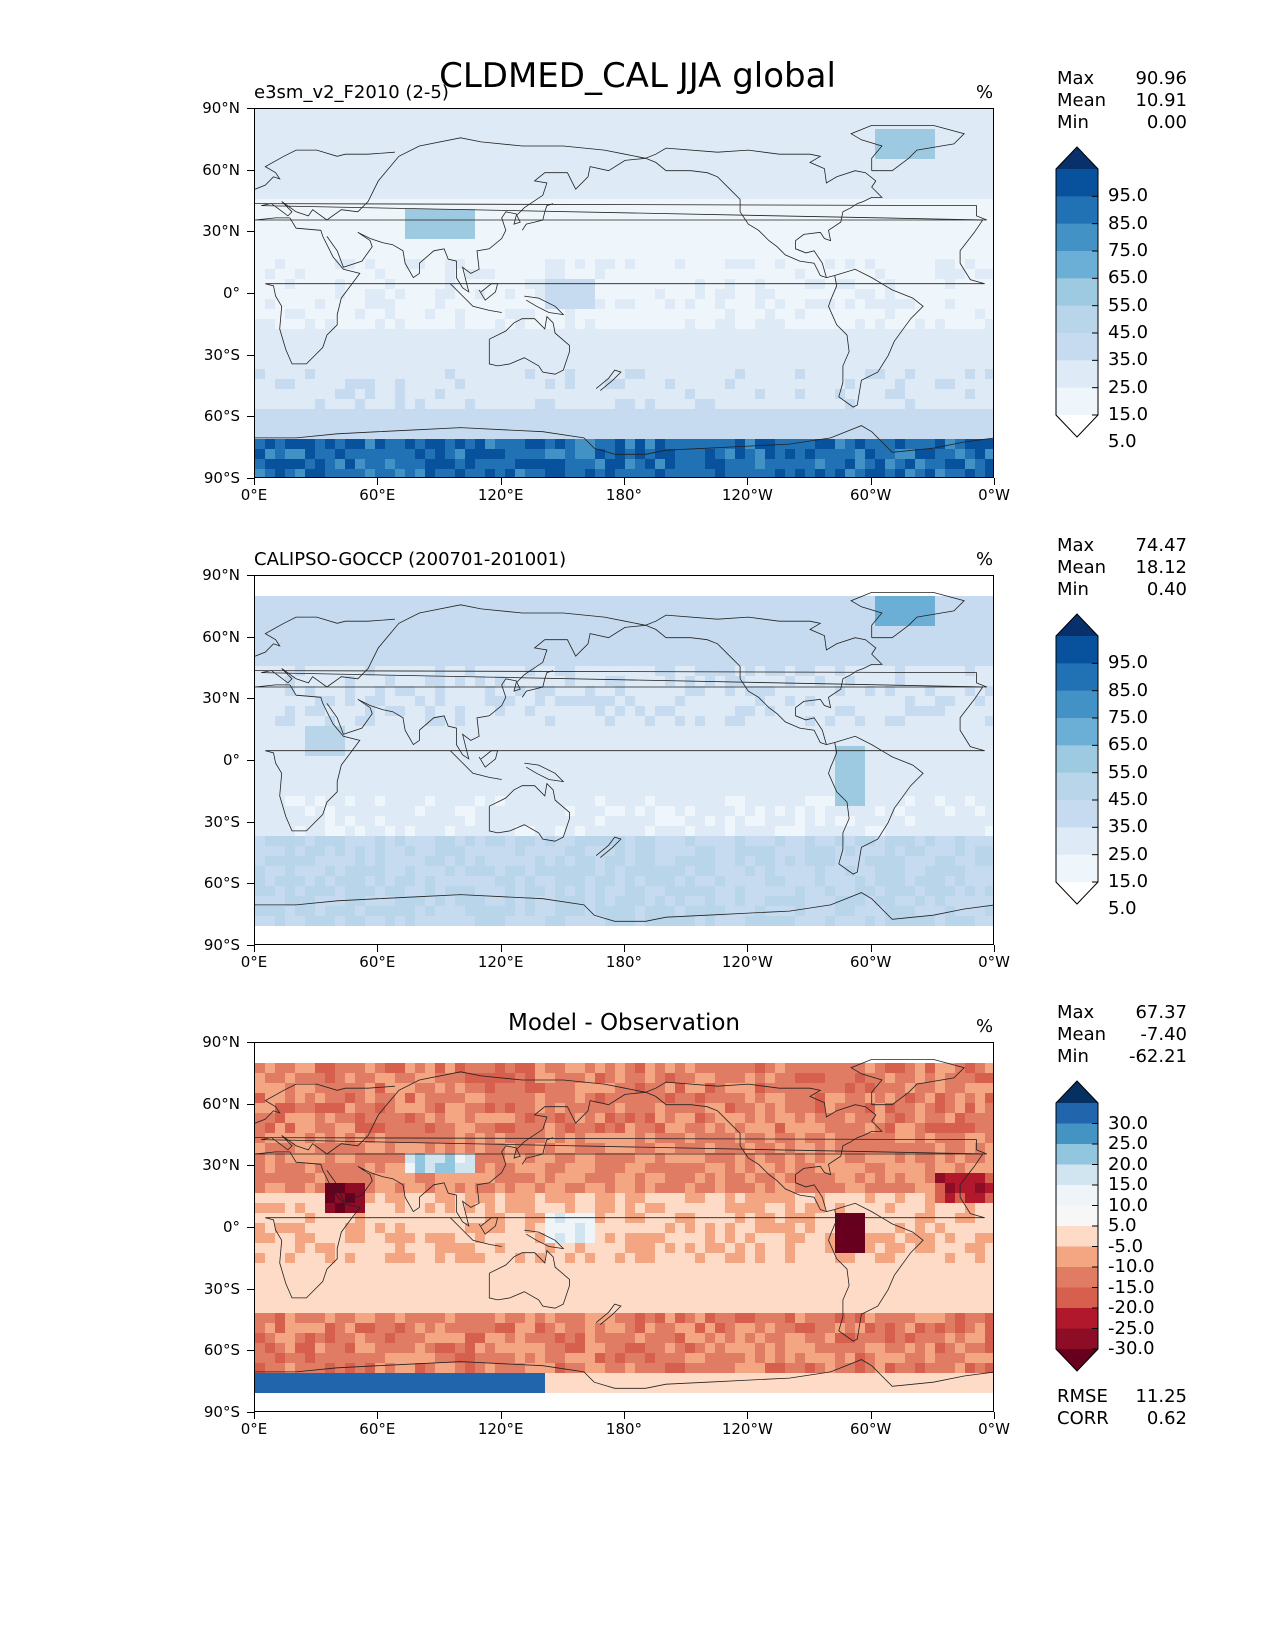  I want to click on stat-value: 0.40, so click(1166, 589).